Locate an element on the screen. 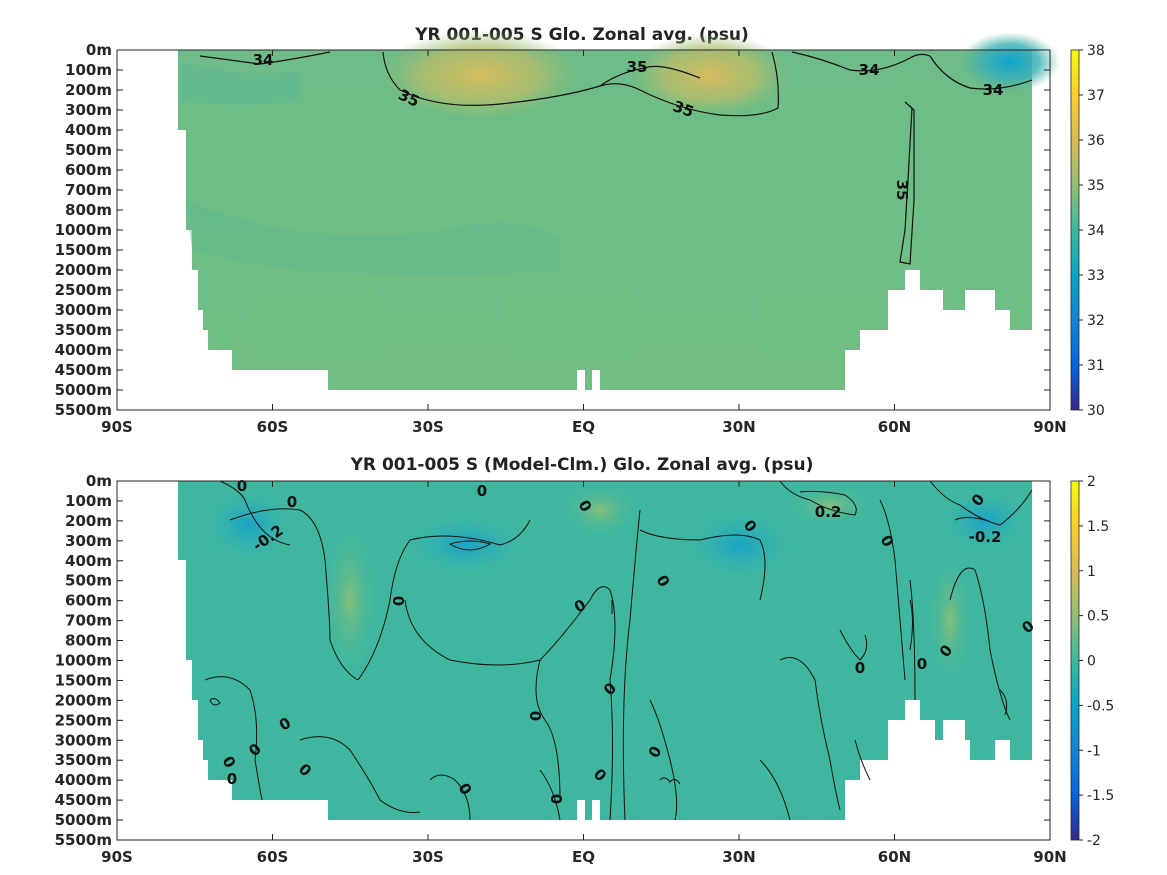 This screenshot has width=1167, height=875. colorbar-tick-label: 0.5 is located at coordinates (1098, 617).